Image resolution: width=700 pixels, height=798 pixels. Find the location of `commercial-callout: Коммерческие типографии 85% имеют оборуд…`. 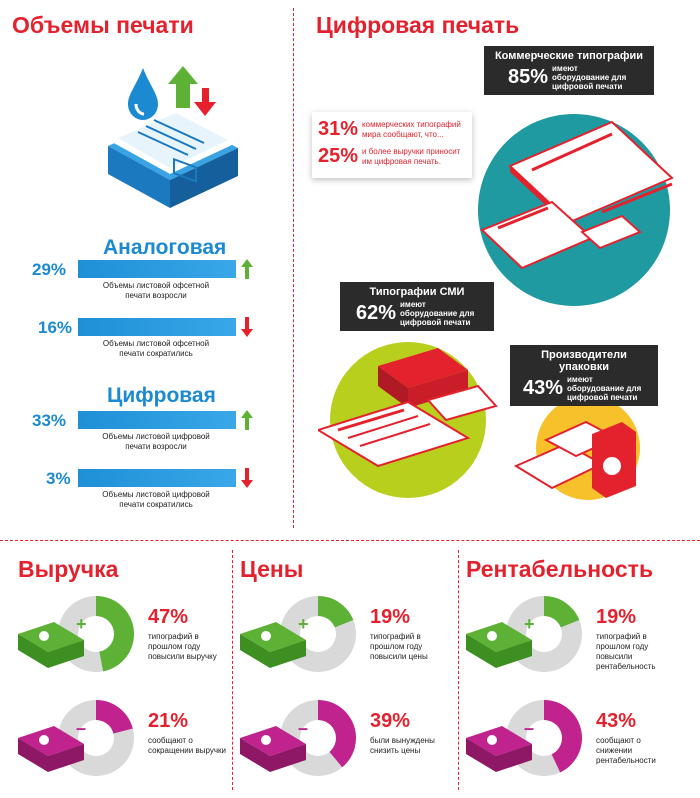

commercial-callout: Коммерческие типографии 85% имеют оборуд… is located at coordinates (569, 70).